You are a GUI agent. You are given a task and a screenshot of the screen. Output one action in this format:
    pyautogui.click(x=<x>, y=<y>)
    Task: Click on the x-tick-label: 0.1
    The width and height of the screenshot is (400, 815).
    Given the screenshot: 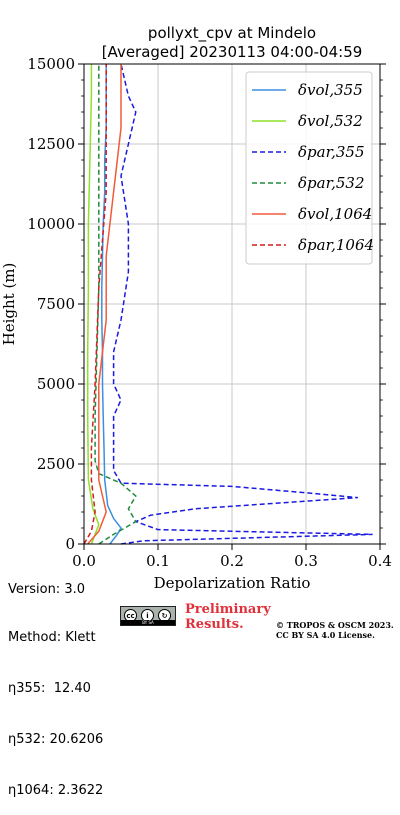 What is the action you would take?
    pyautogui.click(x=158, y=561)
    